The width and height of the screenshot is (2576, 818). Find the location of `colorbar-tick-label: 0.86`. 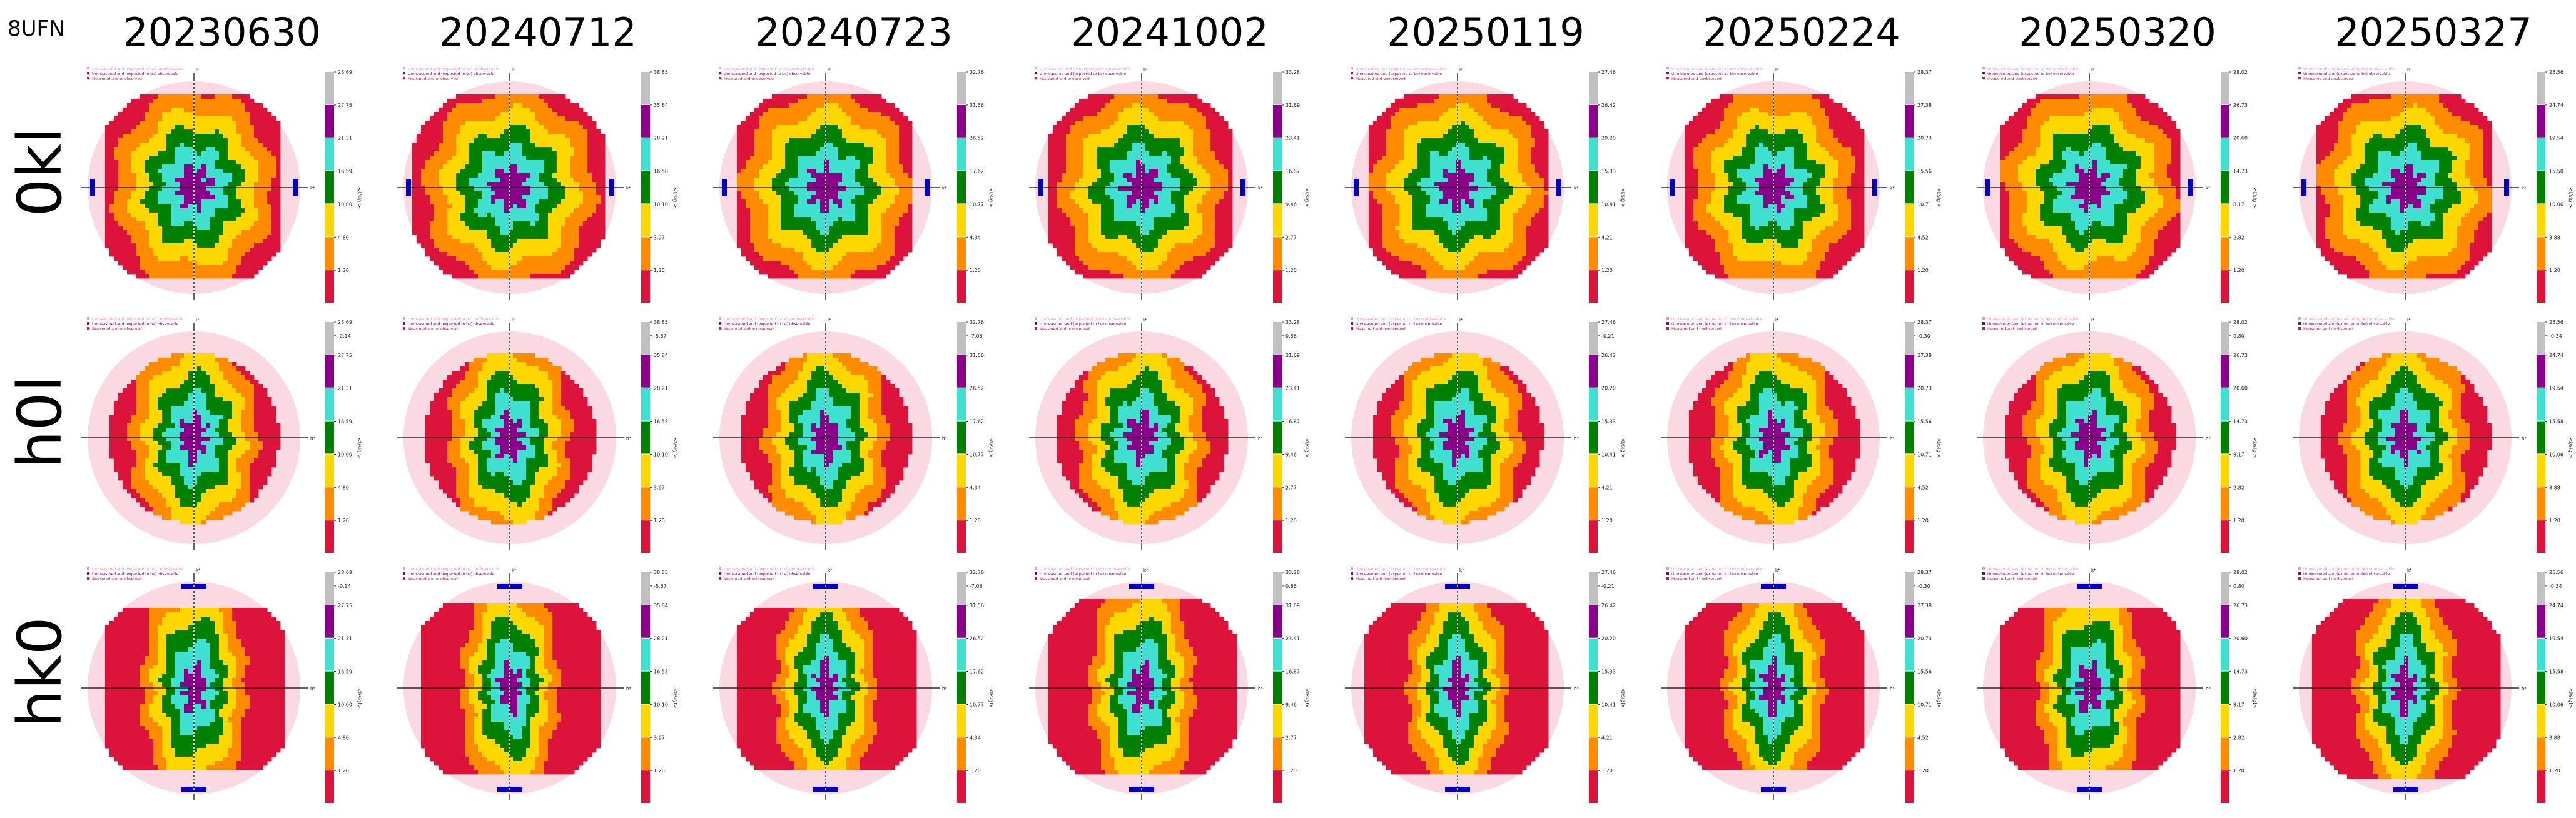

colorbar-tick-label: 0.86 is located at coordinates (1291, 586).